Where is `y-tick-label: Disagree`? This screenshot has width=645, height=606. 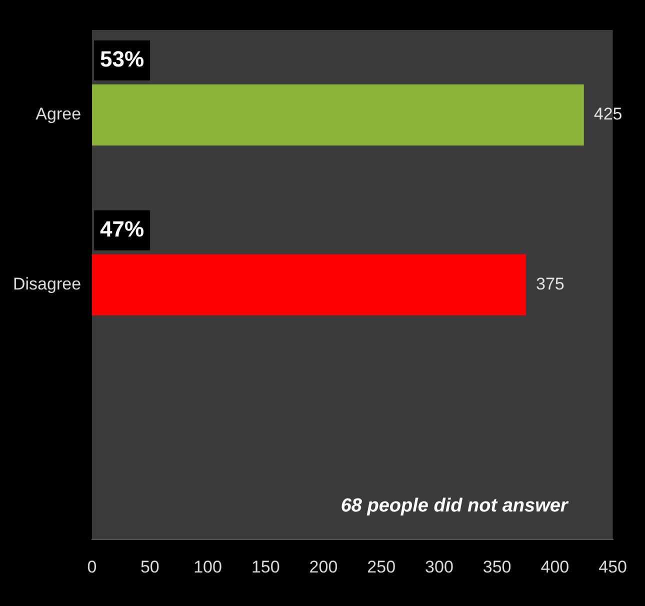
y-tick-label: Disagree is located at coordinates (47, 284).